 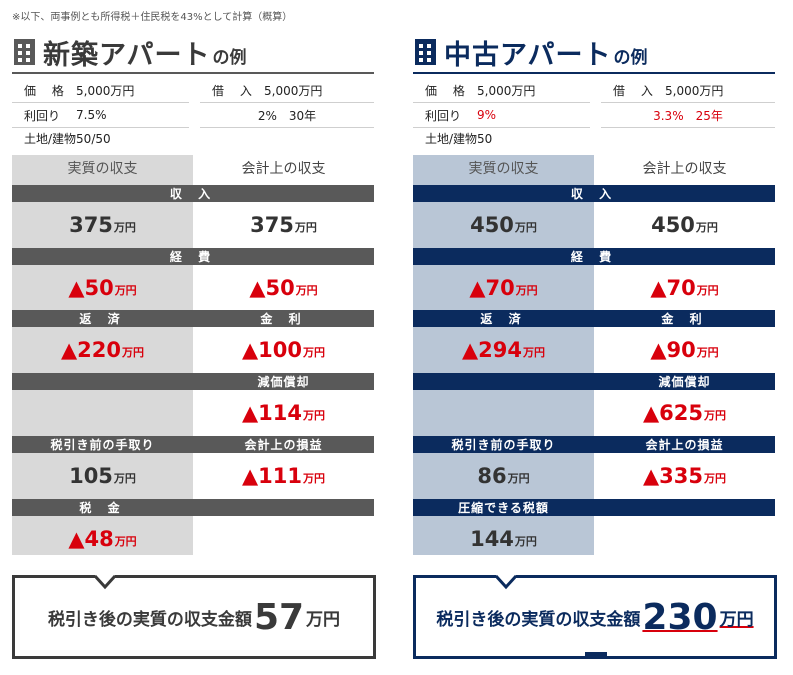 I want to click on loan-terms: 3.3% 25年, so click(x=688, y=115).